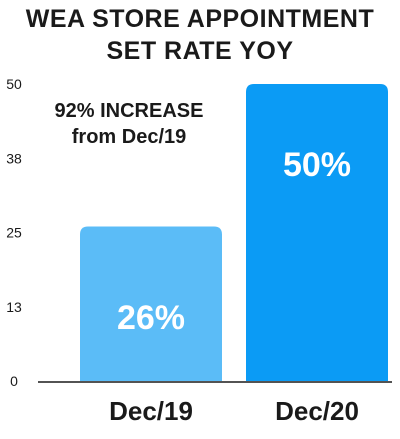 This screenshot has width=400, height=439. I want to click on y-tick-label: 0, so click(14, 381).